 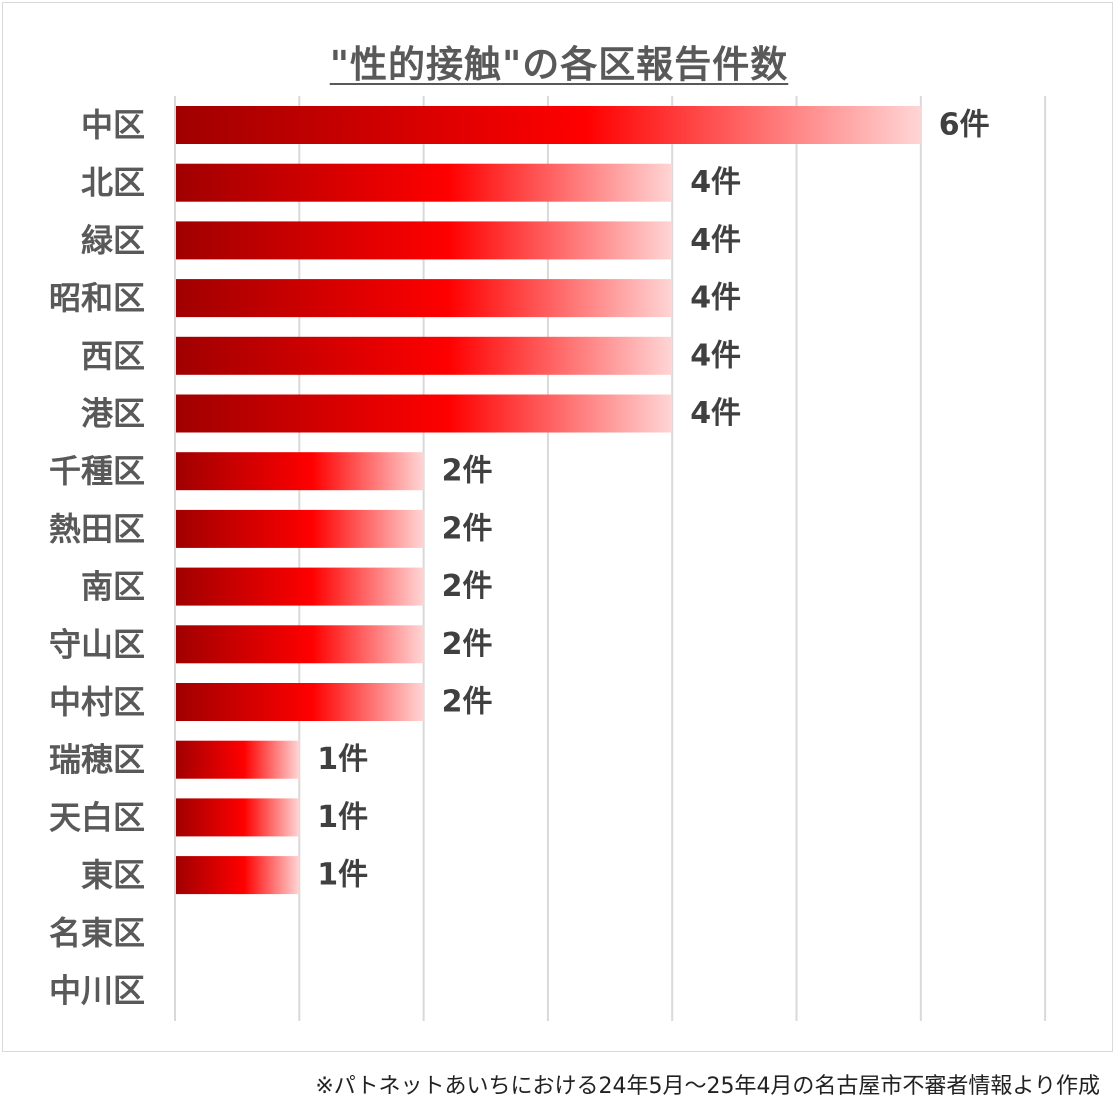 What do you see at coordinates (559, 64) in the screenshot?
I see `chart-title: "性的接触"の各区報告件数` at bounding box center [559, 64].